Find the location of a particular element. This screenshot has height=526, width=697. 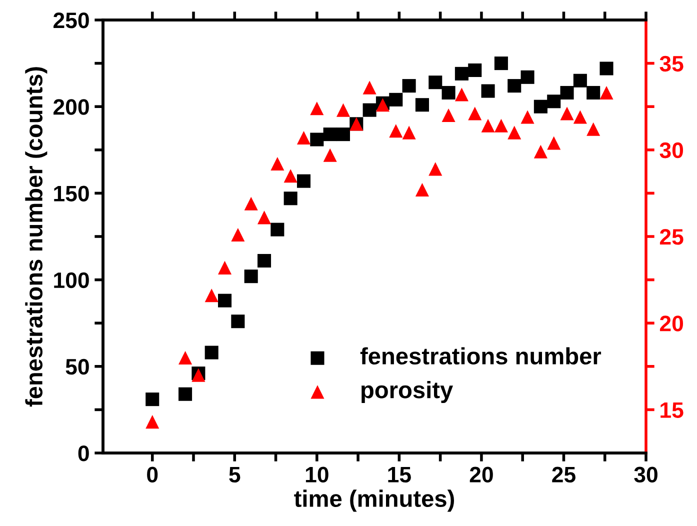

x-tick-label: 10 is located at coordinates (317, 474).